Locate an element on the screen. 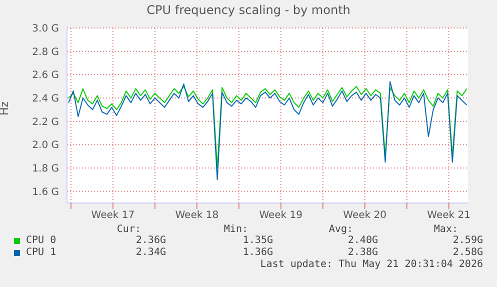  y-tick-label: 2.0 G is located at coordinates (45, 146).